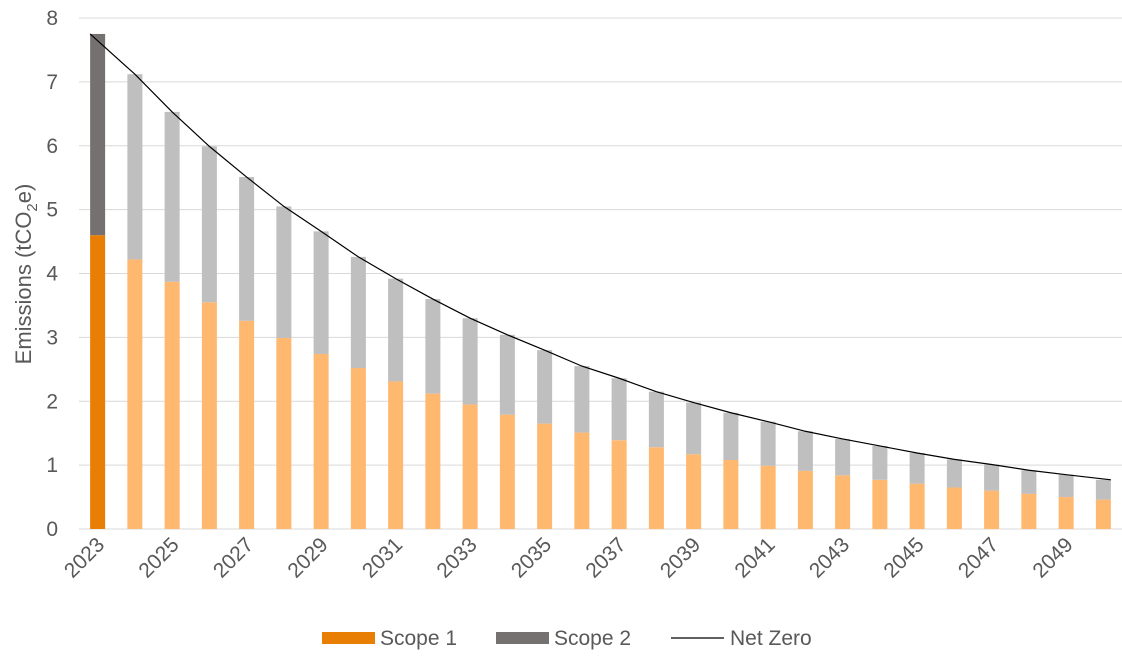 The height and width of the screenshot is (657, 1122). Describe the element at coordinates (52, 529) in the screenshot. I see `y-tick-label: 0` at that location.